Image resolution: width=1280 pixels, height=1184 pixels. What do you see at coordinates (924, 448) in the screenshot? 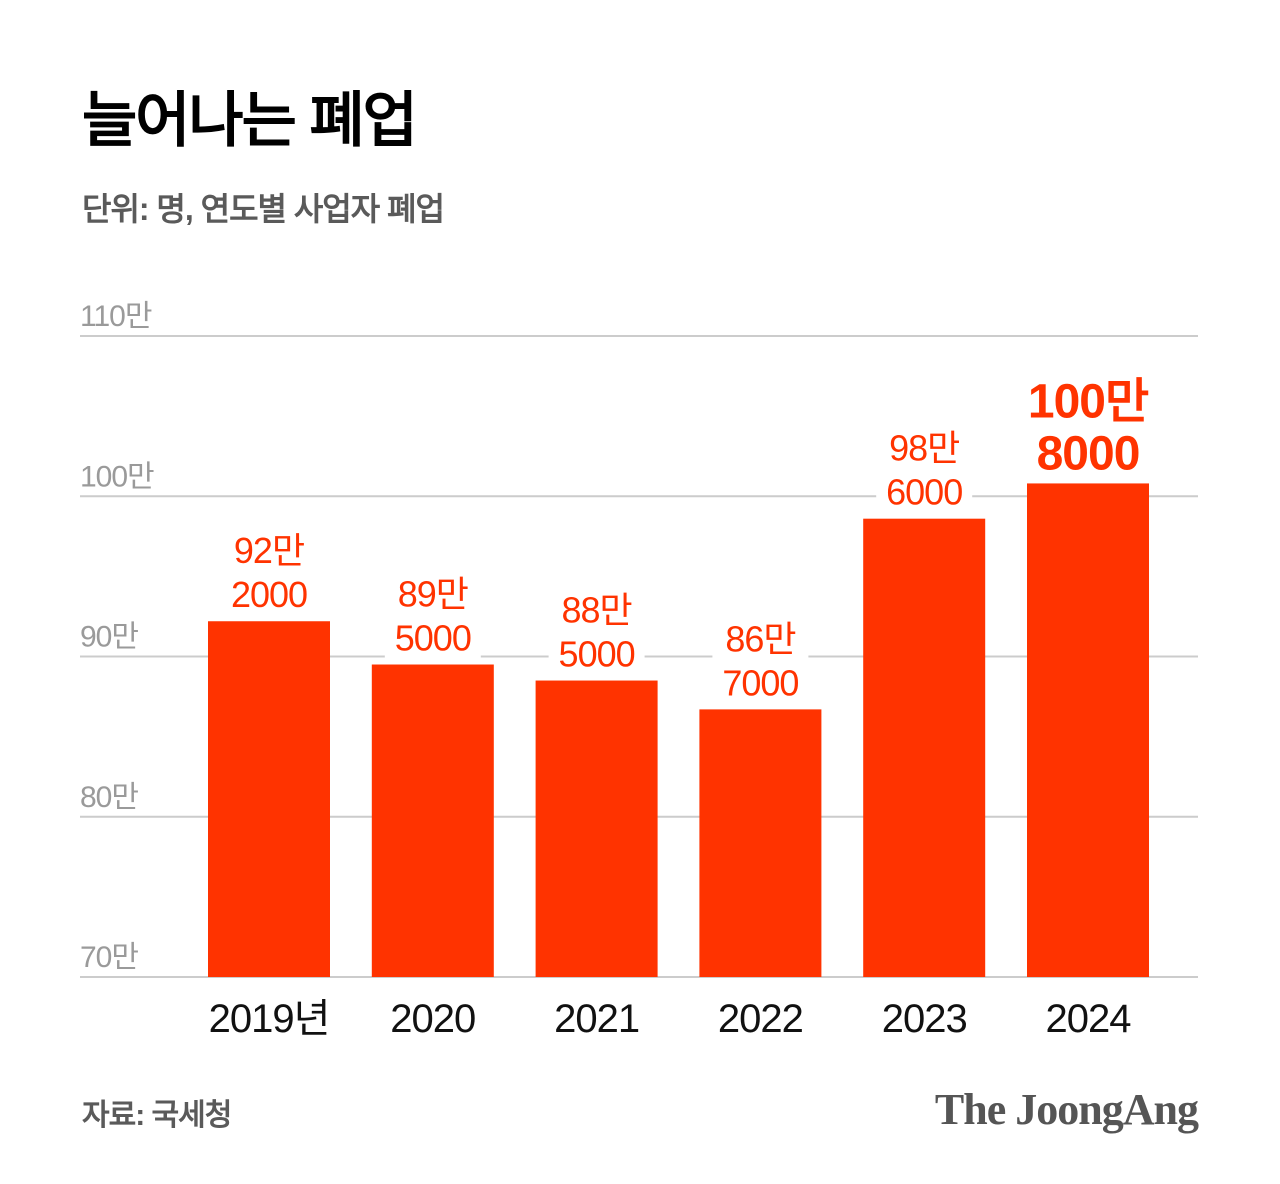
I see `data-label: 98만` at bounding box center [924, 448].